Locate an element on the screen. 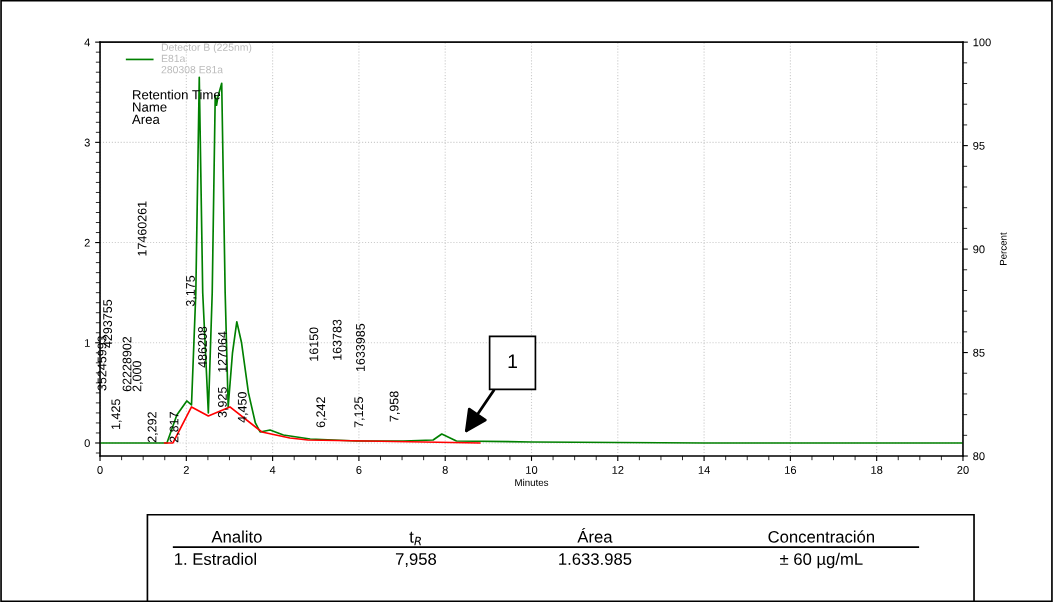  annotation: 2,292 is located at coordinates (152, 427).